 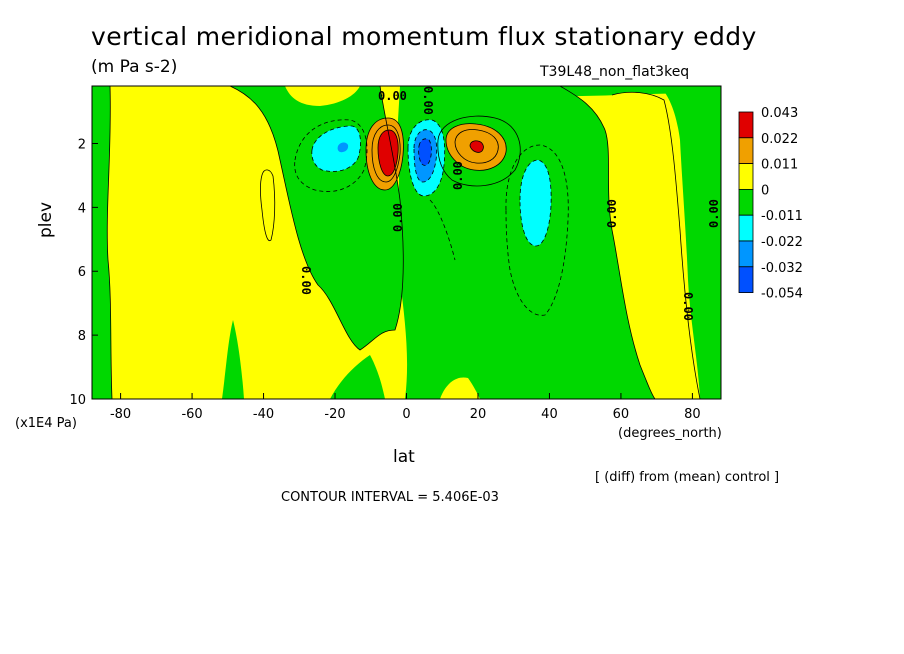 What do you see at coordinates (46, 423) in the screenshot?
I see `y-axis-unit: (x1E4 Pa)` at bounding box center [46, 423].